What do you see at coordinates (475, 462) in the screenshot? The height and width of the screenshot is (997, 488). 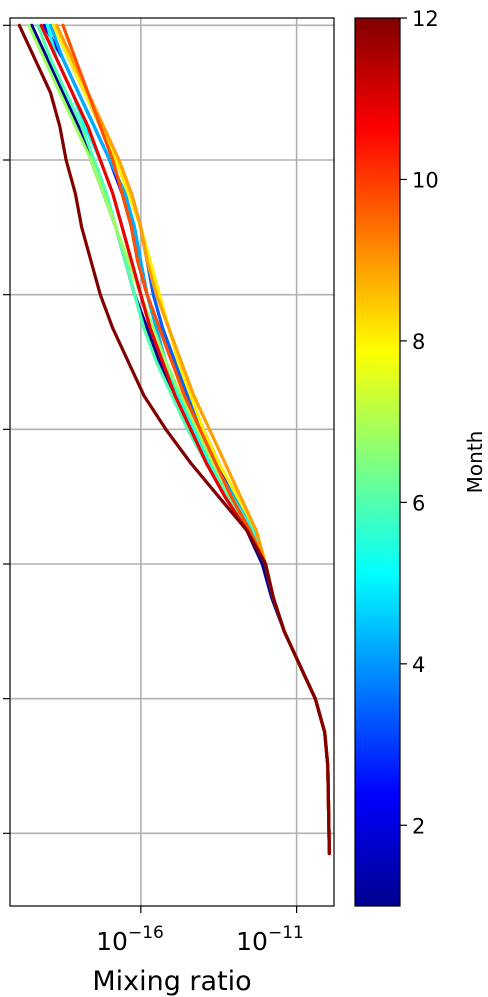 I see `colorbar-label: Month` at bounding box center [475, 462].